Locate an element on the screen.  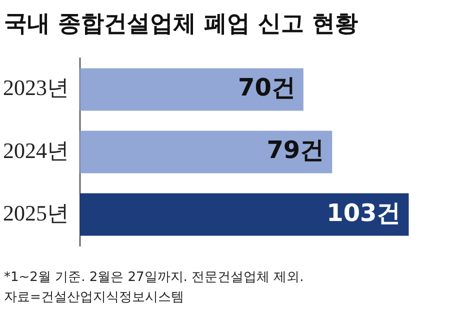
y-tick-label: 2024년 is located at coordinates (36, 150).